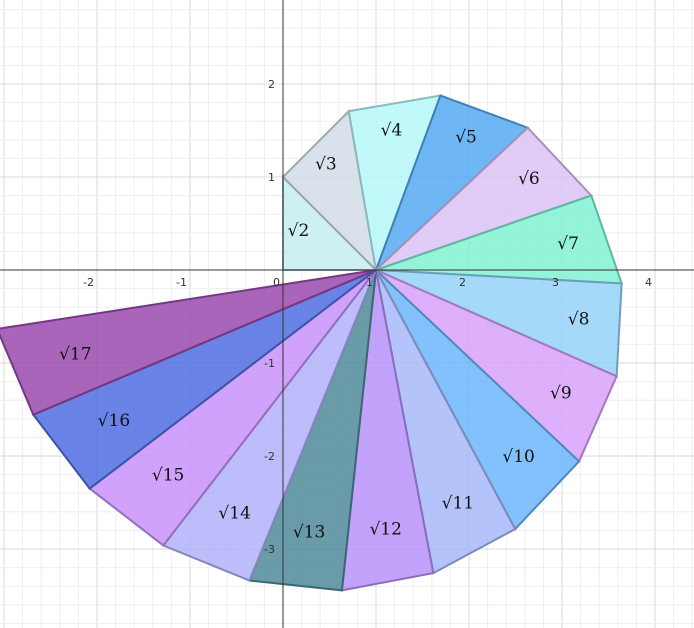 The image size is (694, 628). What do you see at coordinates (269, 363) in the screenshot?
I see `y-tick-label: -1` at bounding box center [269, 363].